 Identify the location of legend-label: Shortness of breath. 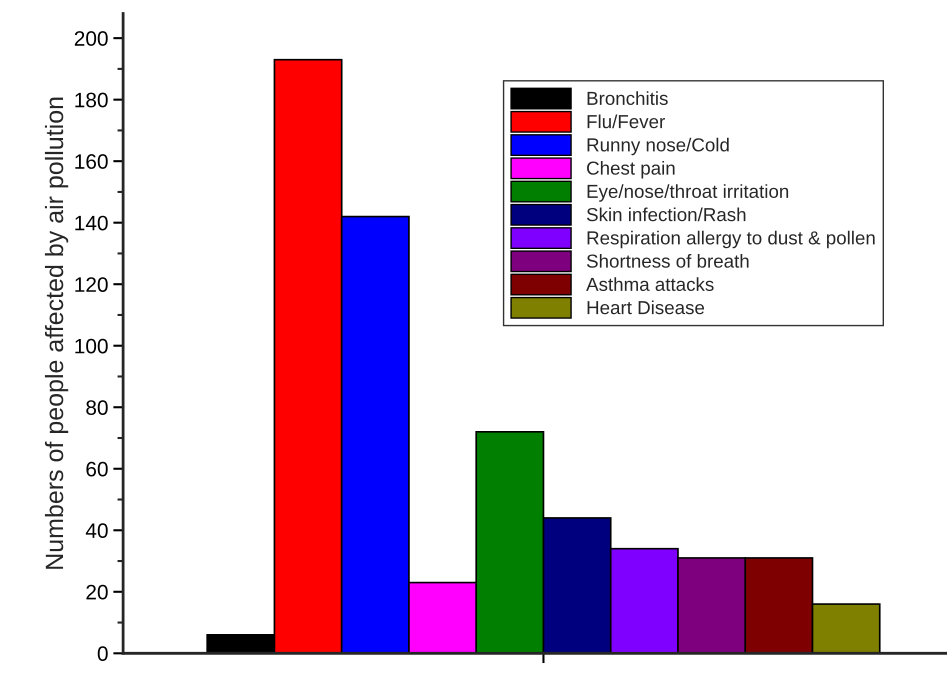
(667, 261).